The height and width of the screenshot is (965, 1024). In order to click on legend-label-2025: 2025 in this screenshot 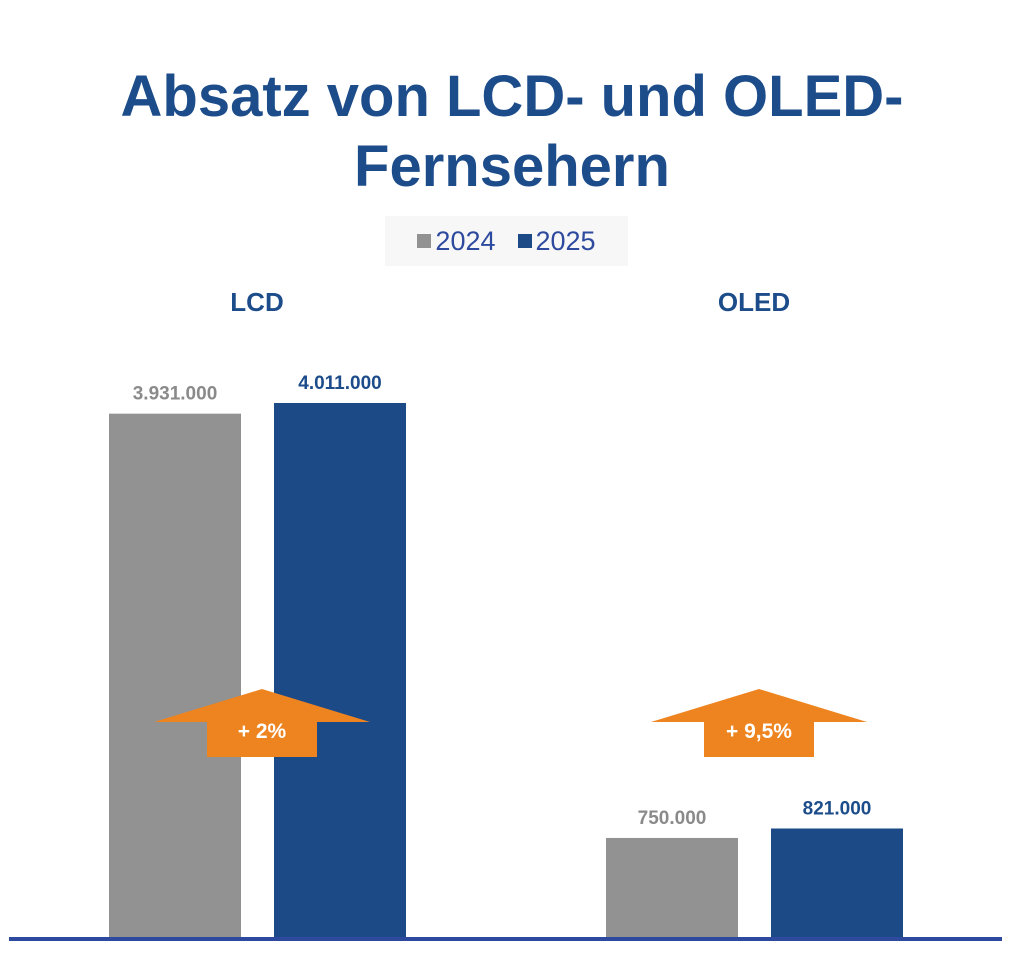, I will do `click(565, 240)`.